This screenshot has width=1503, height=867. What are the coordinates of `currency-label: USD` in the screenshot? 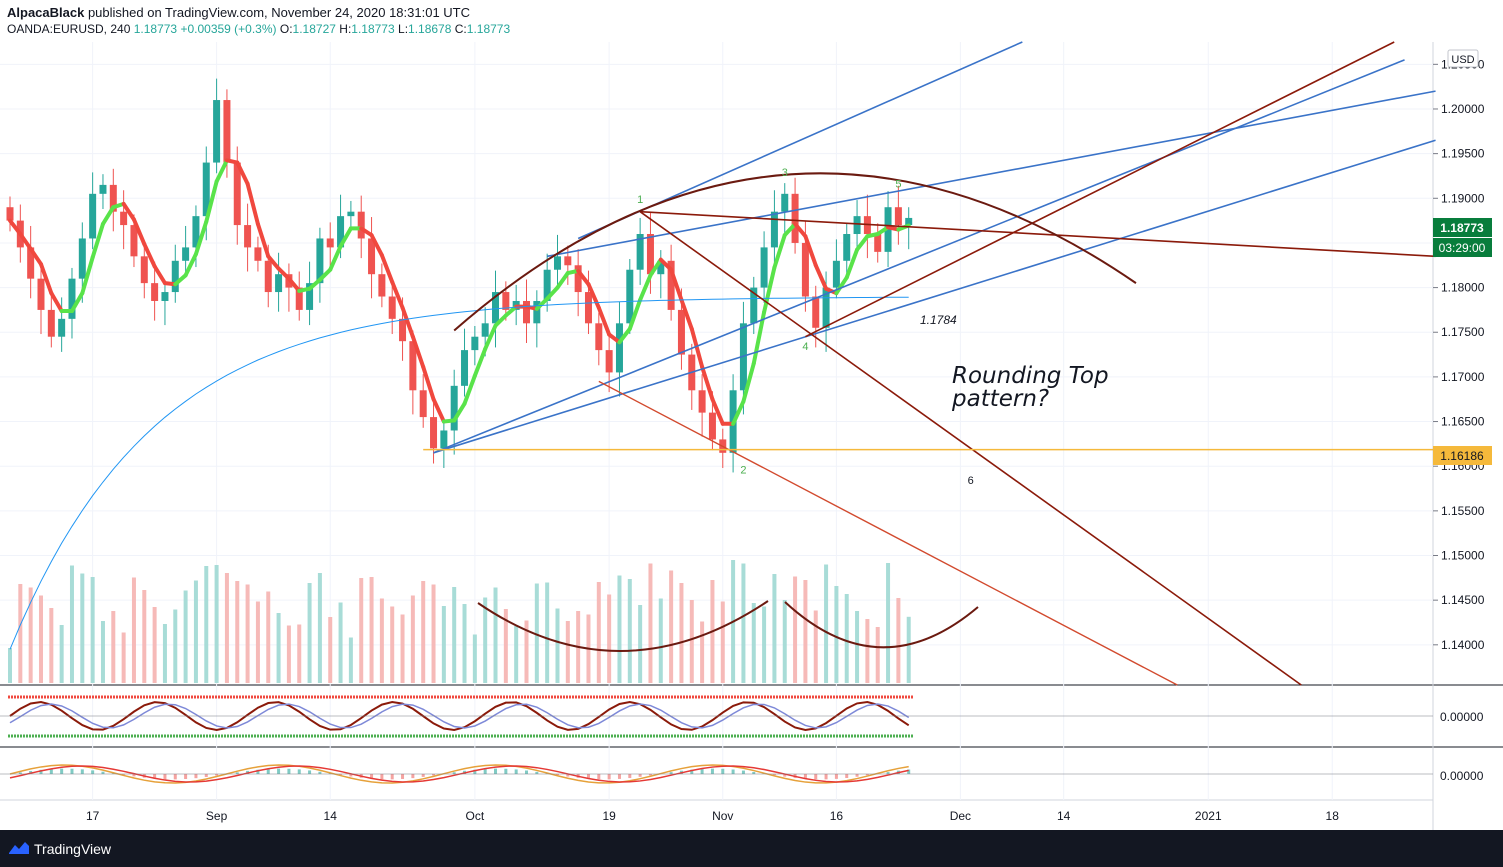 It's located at (1462, 60).